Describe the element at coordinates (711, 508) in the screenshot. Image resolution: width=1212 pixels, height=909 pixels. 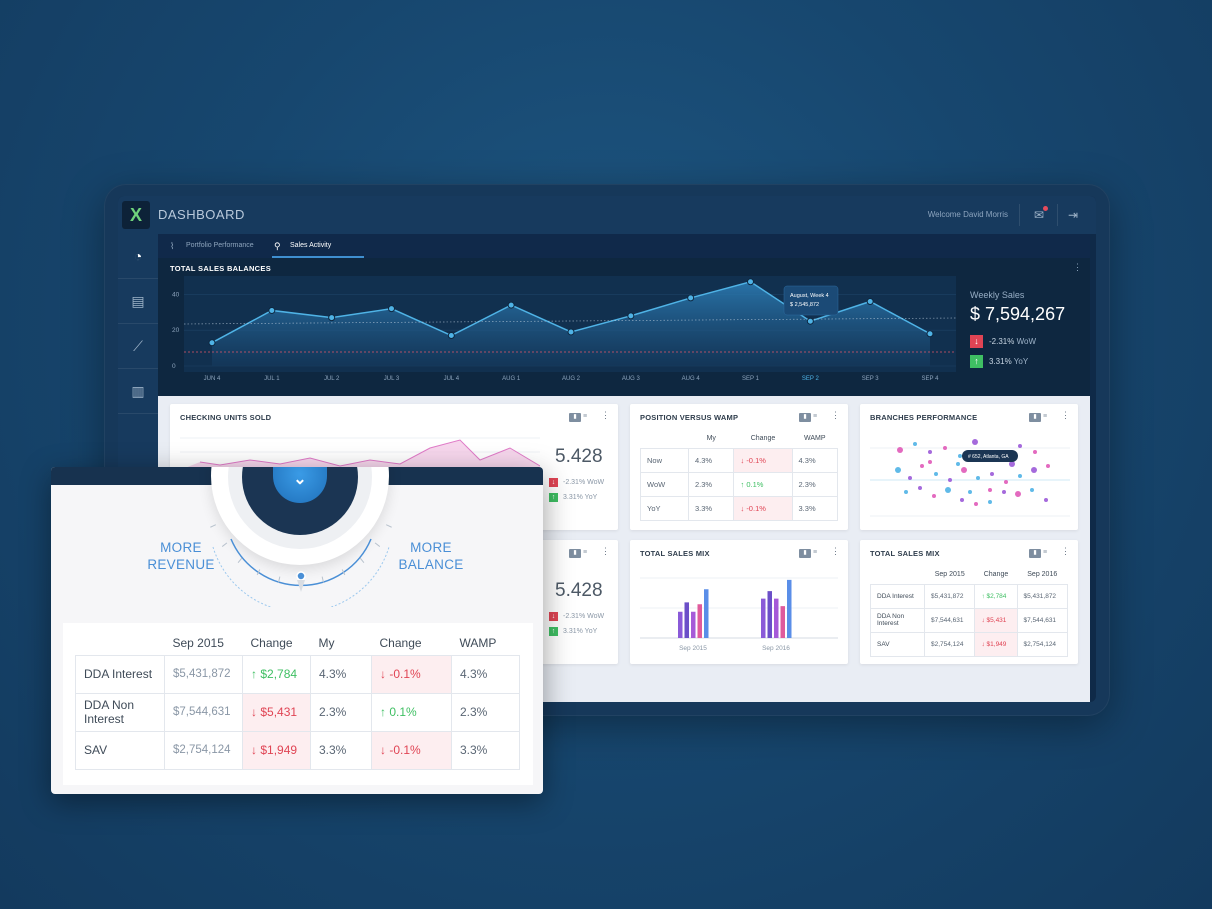
I see `cell-my: 3.3%` at that location.